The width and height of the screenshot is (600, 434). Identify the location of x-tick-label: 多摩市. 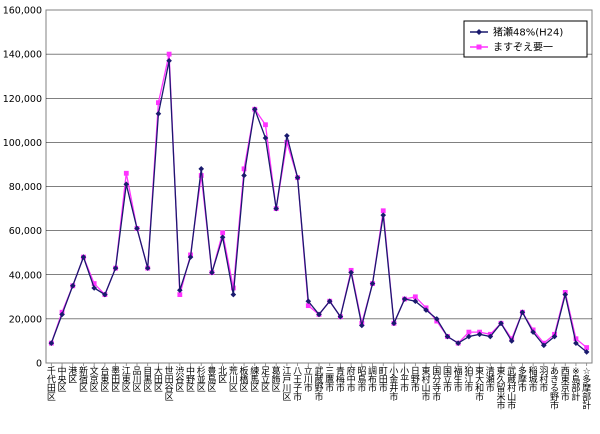
(522, 379).